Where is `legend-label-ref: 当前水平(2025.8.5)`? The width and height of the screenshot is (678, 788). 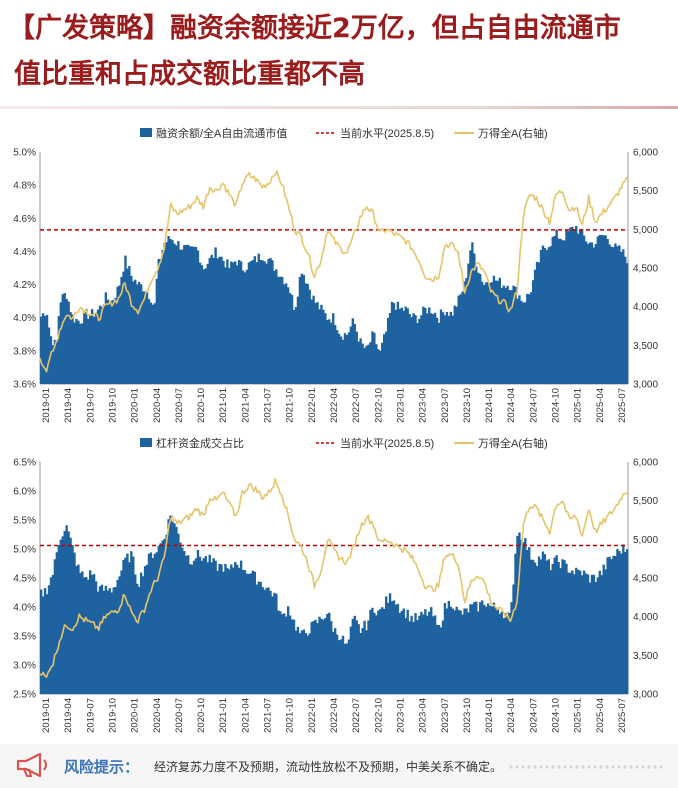 legend-label-ref: 当前水平(2025.8.5) is located at coordinates (387, 443).